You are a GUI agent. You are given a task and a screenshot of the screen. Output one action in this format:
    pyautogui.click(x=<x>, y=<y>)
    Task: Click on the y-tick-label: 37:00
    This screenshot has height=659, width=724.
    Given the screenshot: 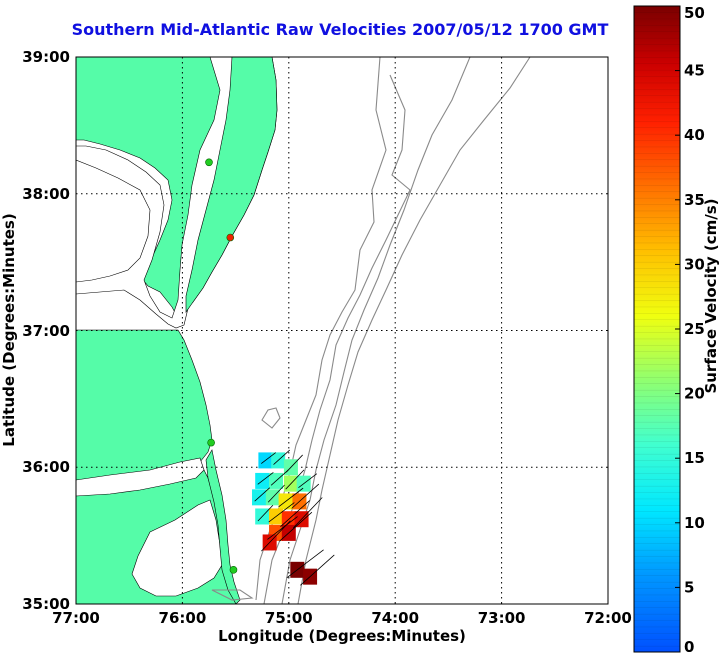 What is the action you would take?
    pyautogui.click(x=46, y=331)
    